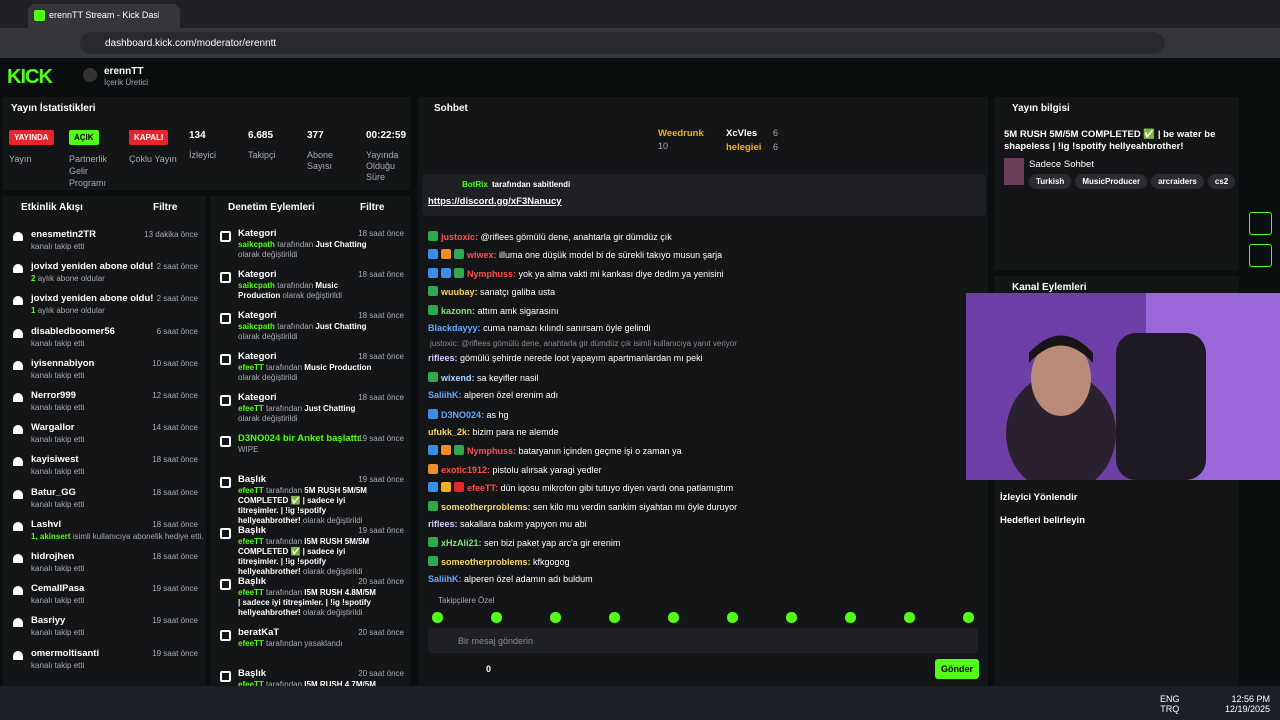  I want to click on send-button: Gönder, so click(957, 669).